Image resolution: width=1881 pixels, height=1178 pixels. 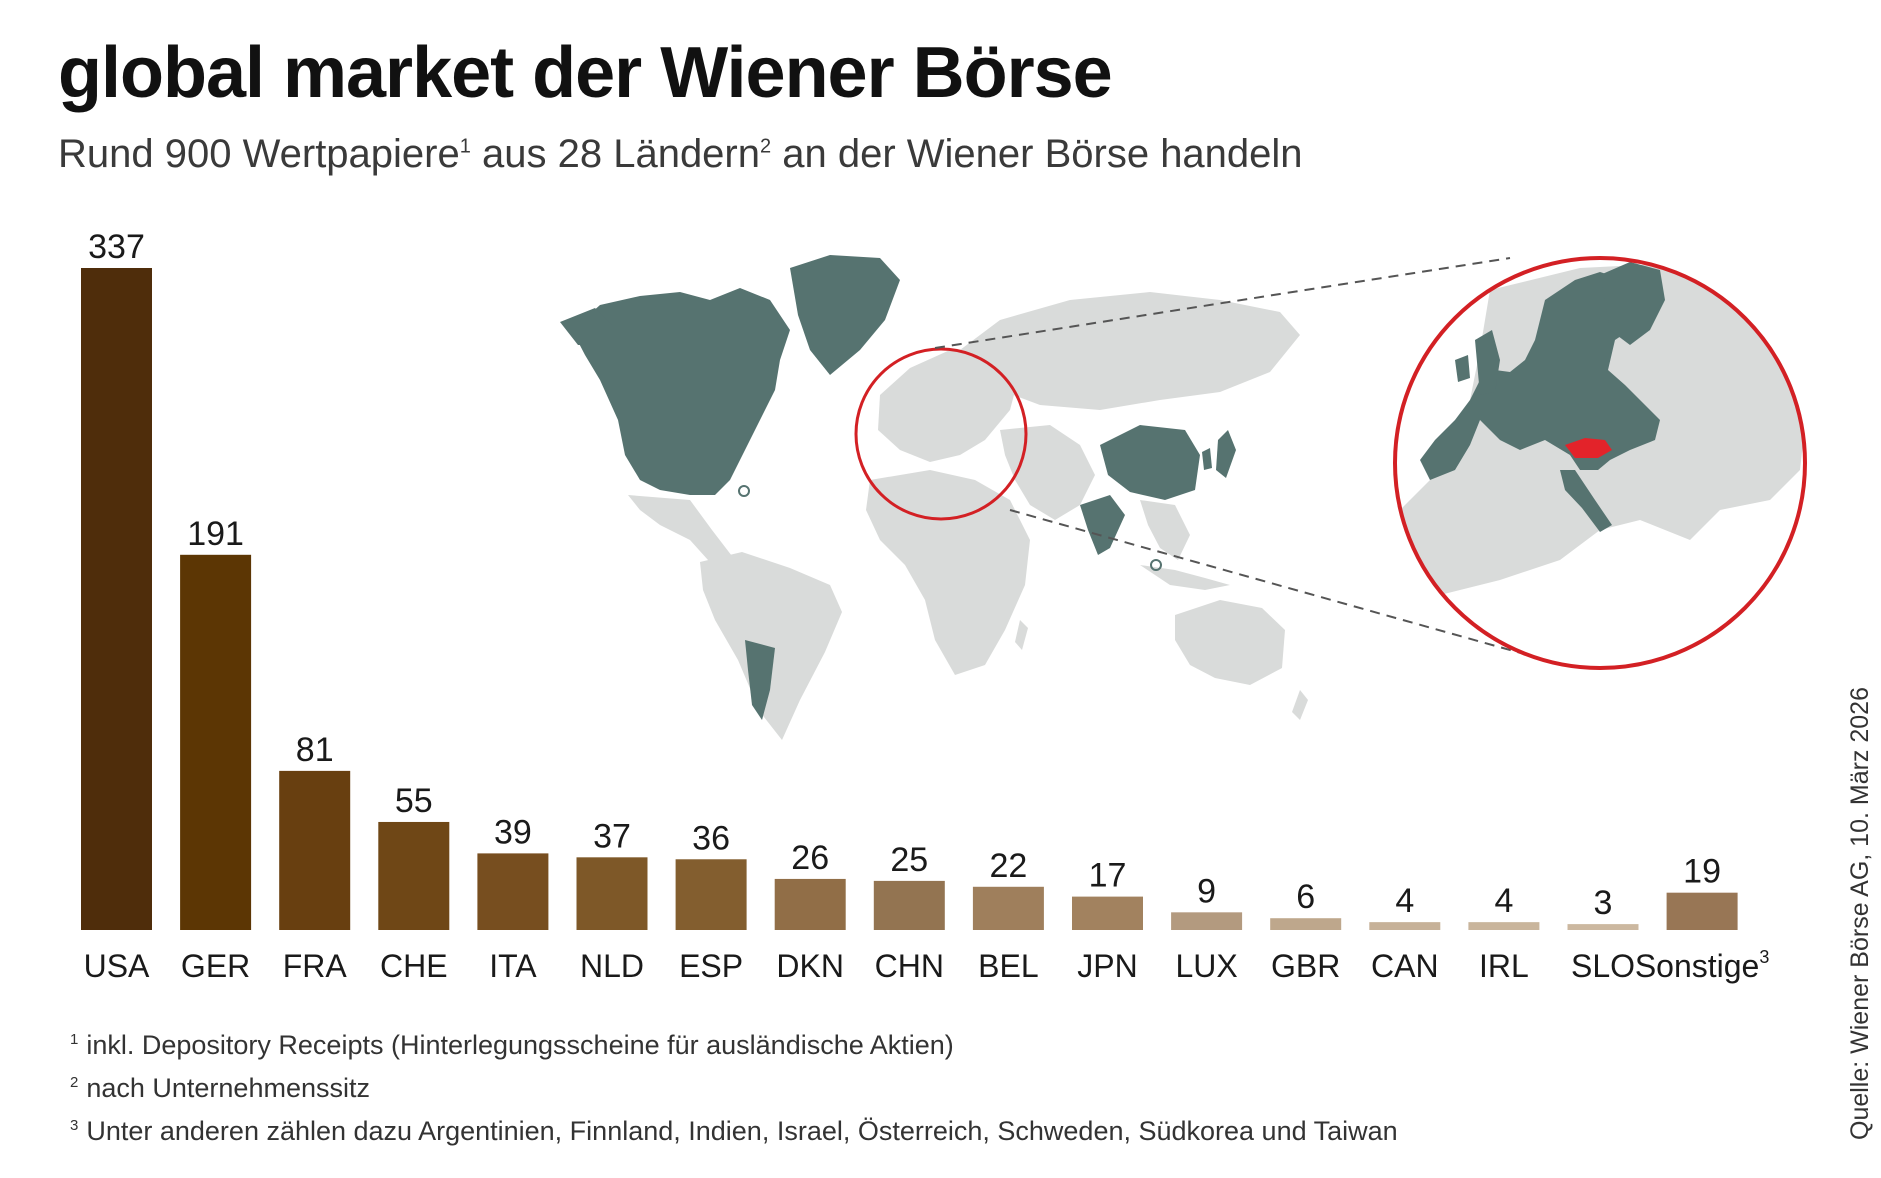 What do you see at coordinates (228, 1088) in the screenshot?
I see `footnote-2-text: nach Unternehmenssitz` at bounding box center [228, 1088].